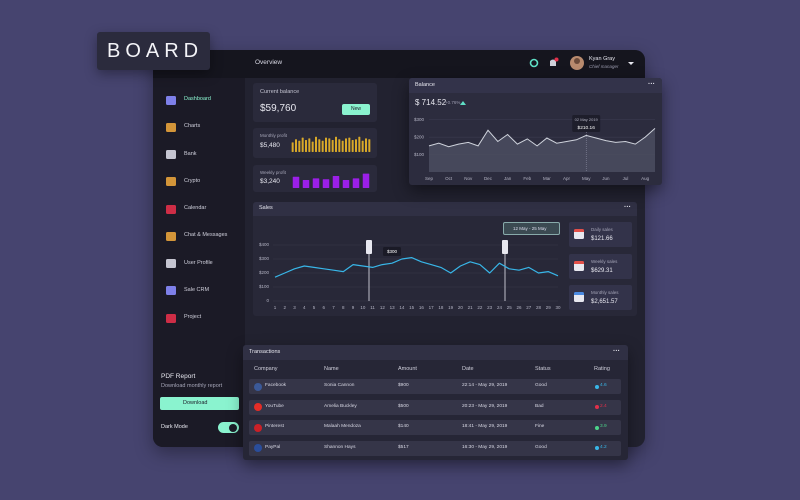 The width and height of the screenshot is (800, 500). I want to click on current-balance-card: Current balance $59,760 New, so click(315, 102).